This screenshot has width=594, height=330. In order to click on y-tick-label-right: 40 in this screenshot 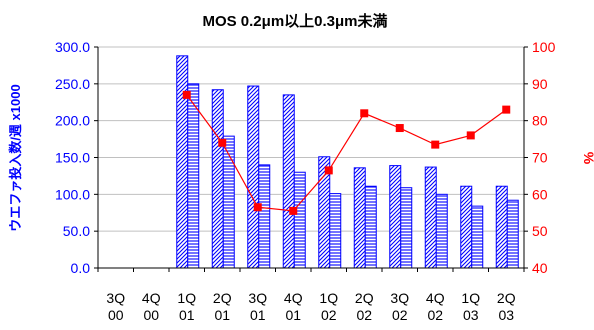, I will do `click(540, 268)`.